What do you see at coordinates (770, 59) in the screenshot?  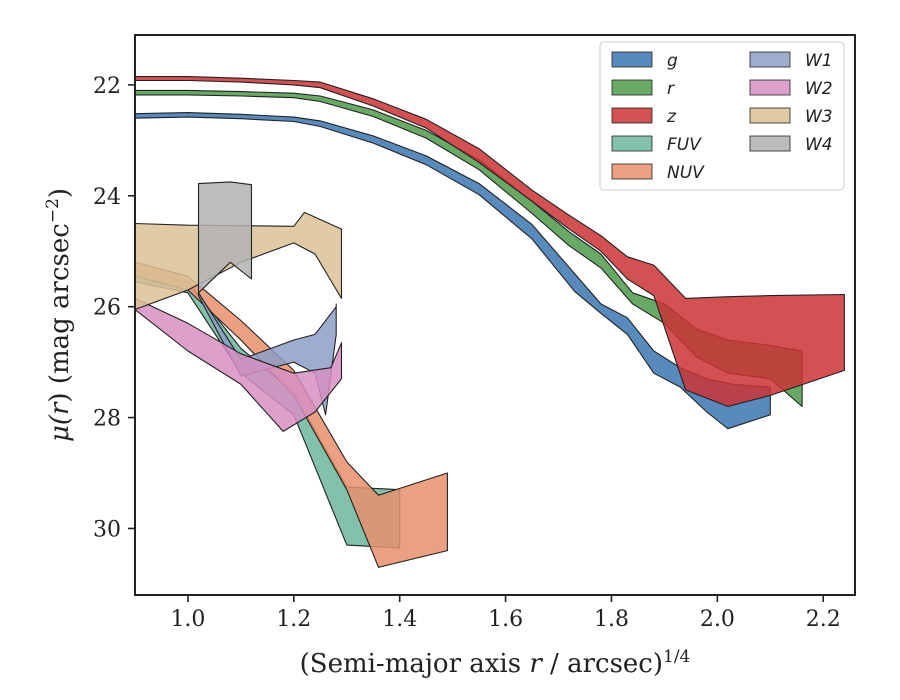 I see `legend-swatch-w1` at bounding box center [770, 59].